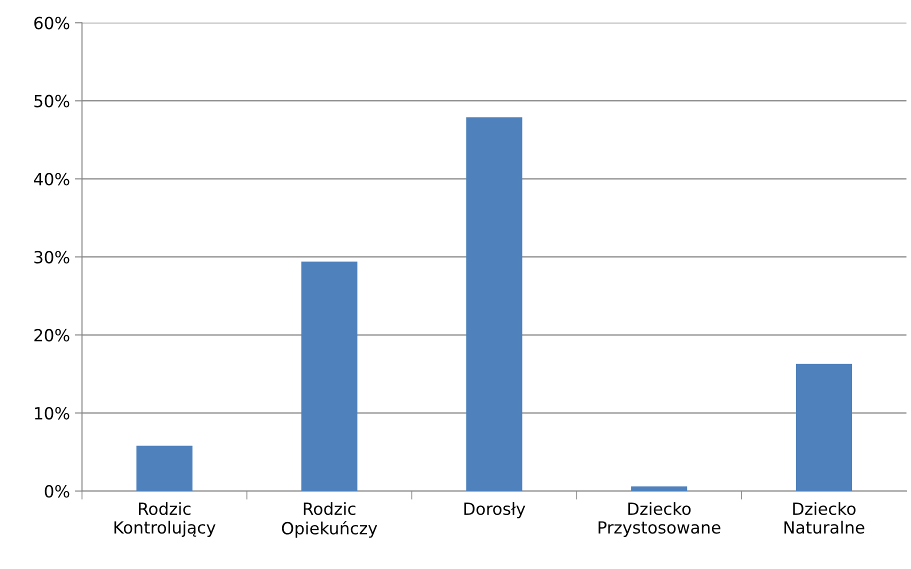 Image resolution: width=911 pixels, height=569 pixels. I want to click on y-tick-label: 30%, so click(52, 257).